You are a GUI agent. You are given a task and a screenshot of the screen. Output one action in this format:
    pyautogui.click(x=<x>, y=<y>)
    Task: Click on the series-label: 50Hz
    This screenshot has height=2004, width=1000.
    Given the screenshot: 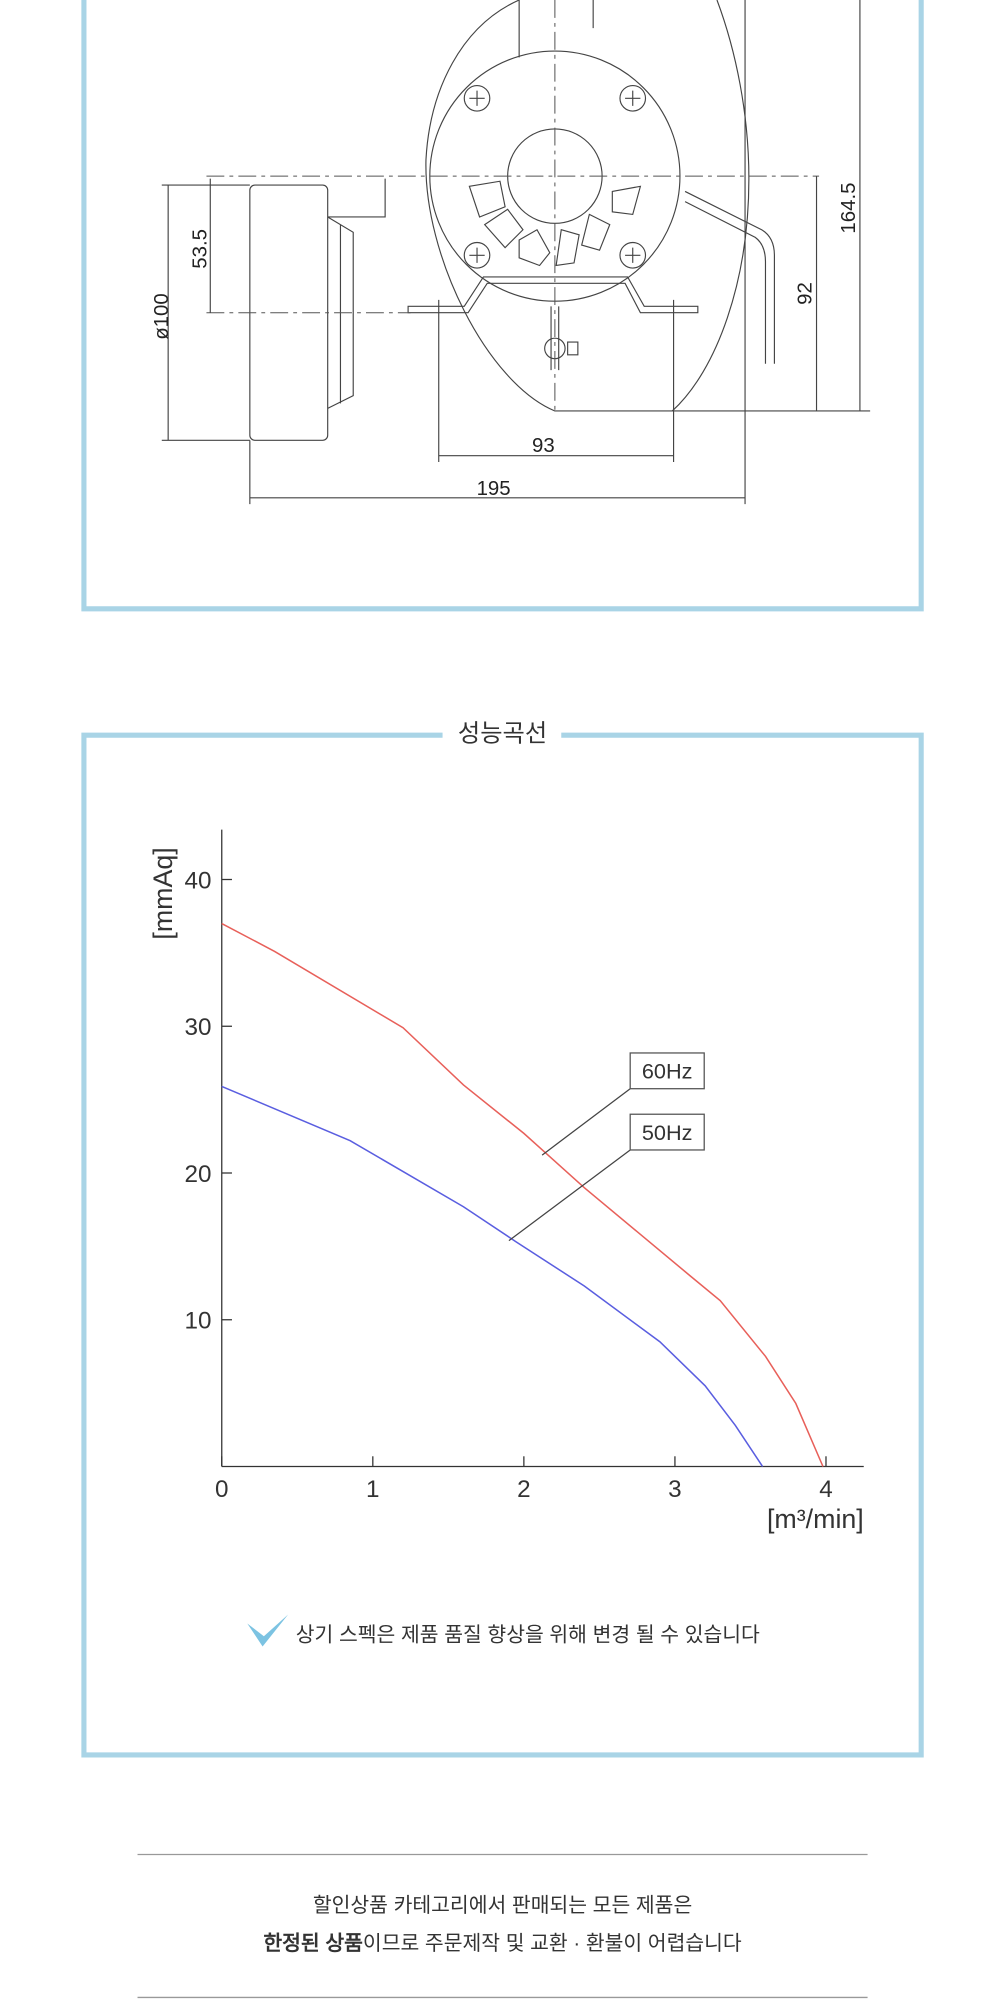 What is the action you would take?
    pyautogui.click(x=667, y=1132)
    